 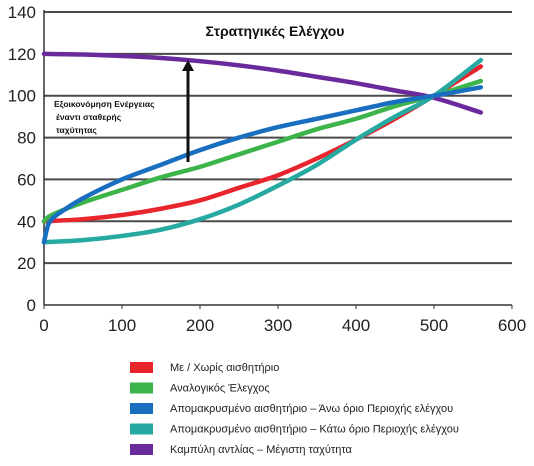 I want to click on x-tick-label: 100, so click(x=122, y=325).